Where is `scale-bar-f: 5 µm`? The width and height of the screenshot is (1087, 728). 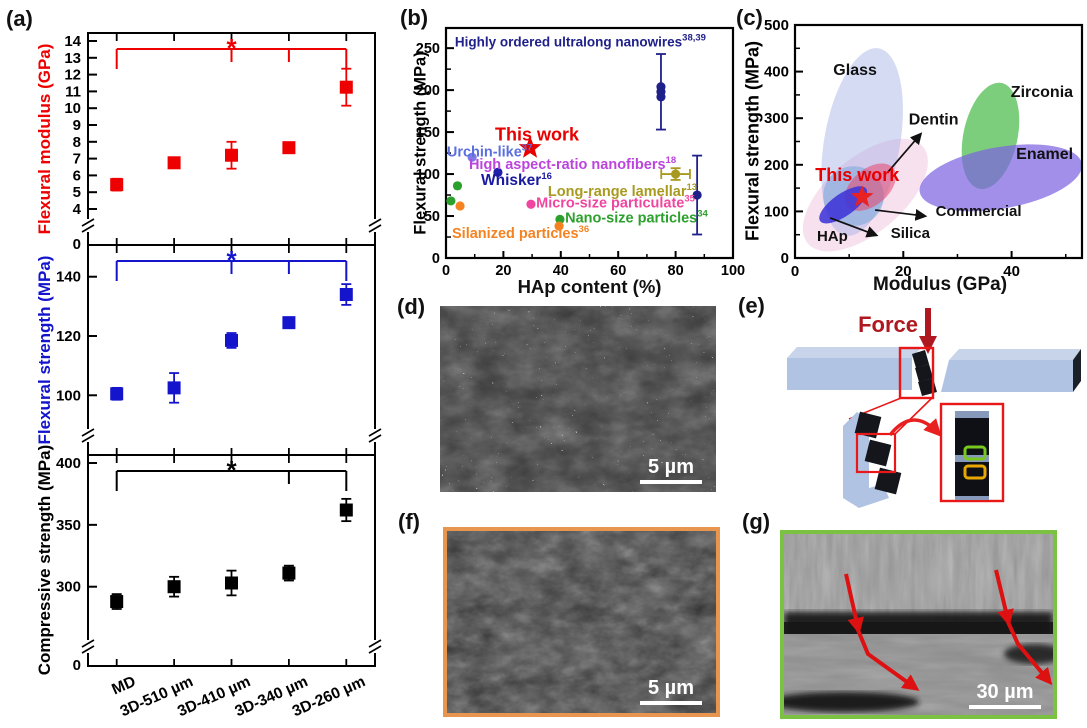
scale-bar-f: 5 µm is located at coordinates (671, 690).